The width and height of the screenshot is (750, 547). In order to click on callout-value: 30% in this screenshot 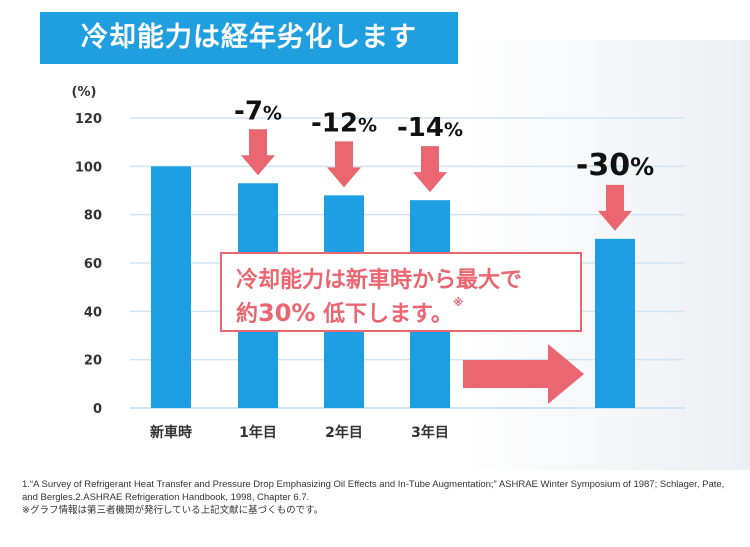, I will do `click(287, 313)`.